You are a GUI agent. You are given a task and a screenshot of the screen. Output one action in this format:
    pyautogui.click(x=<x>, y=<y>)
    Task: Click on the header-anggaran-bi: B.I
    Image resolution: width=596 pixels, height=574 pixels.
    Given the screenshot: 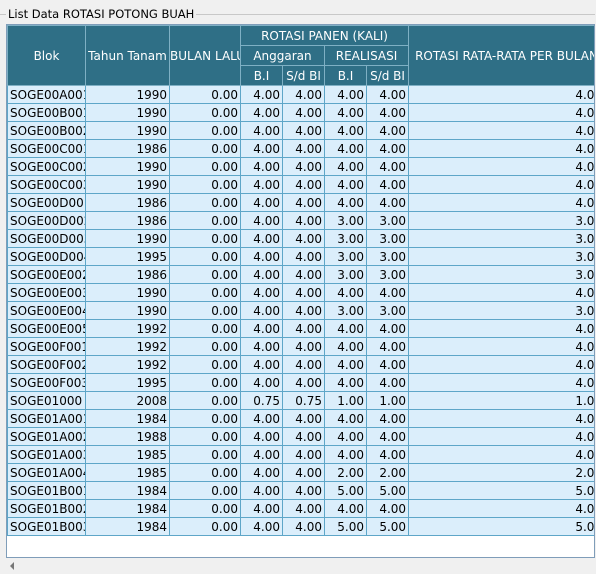 What is the action you would take?
    pyautogui.click(x=261, y=75)
    